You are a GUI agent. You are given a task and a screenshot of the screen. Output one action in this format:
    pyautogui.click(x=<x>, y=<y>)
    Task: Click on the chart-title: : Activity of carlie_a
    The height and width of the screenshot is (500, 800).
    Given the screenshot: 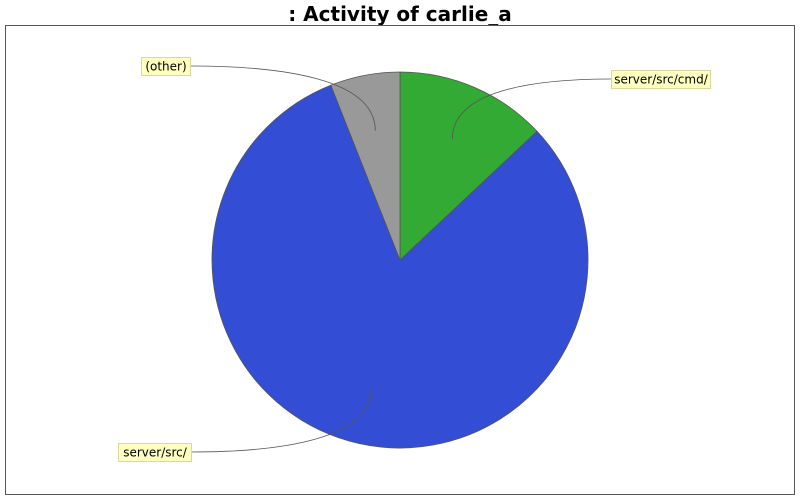 What is the action you would take?
    pyautogui.click(x=400, y=14)
    